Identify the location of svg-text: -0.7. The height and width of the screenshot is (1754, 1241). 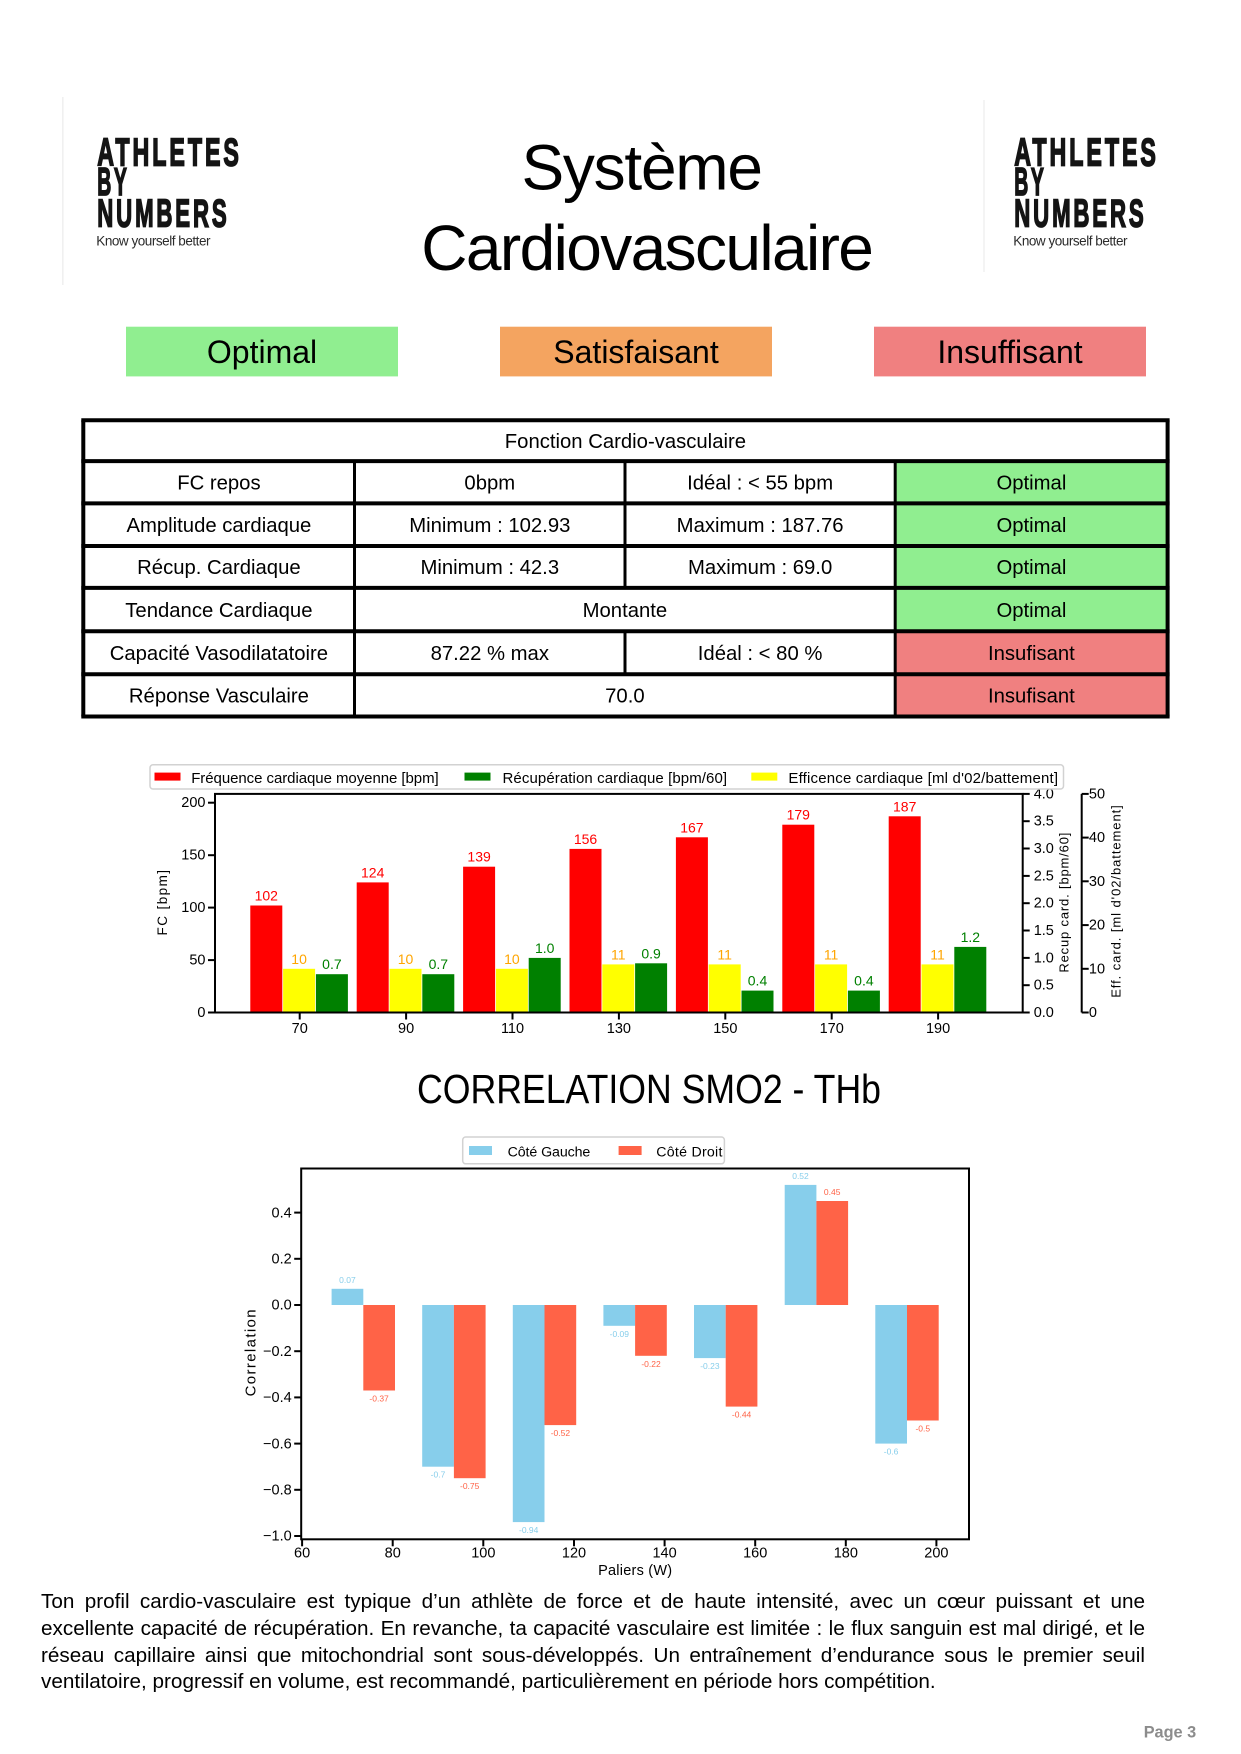
(438, 1475).